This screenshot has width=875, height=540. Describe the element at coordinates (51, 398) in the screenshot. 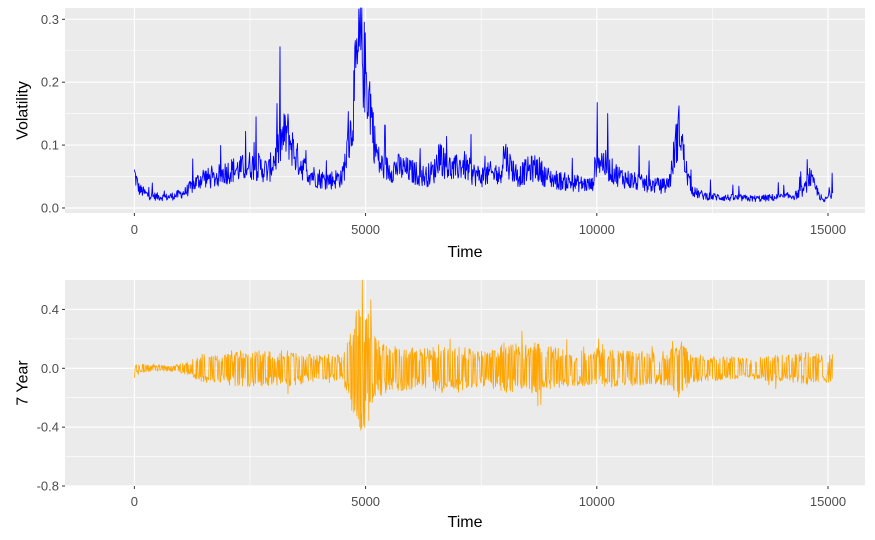

I see `seven-year-y-tick-labels: -0.8 -0.4 0.0 0.4` at that location.